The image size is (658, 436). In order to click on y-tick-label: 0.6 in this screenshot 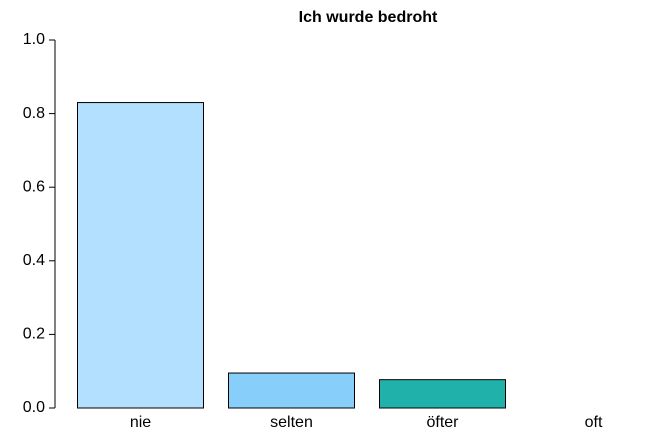, I will do `click(34, 186)`.